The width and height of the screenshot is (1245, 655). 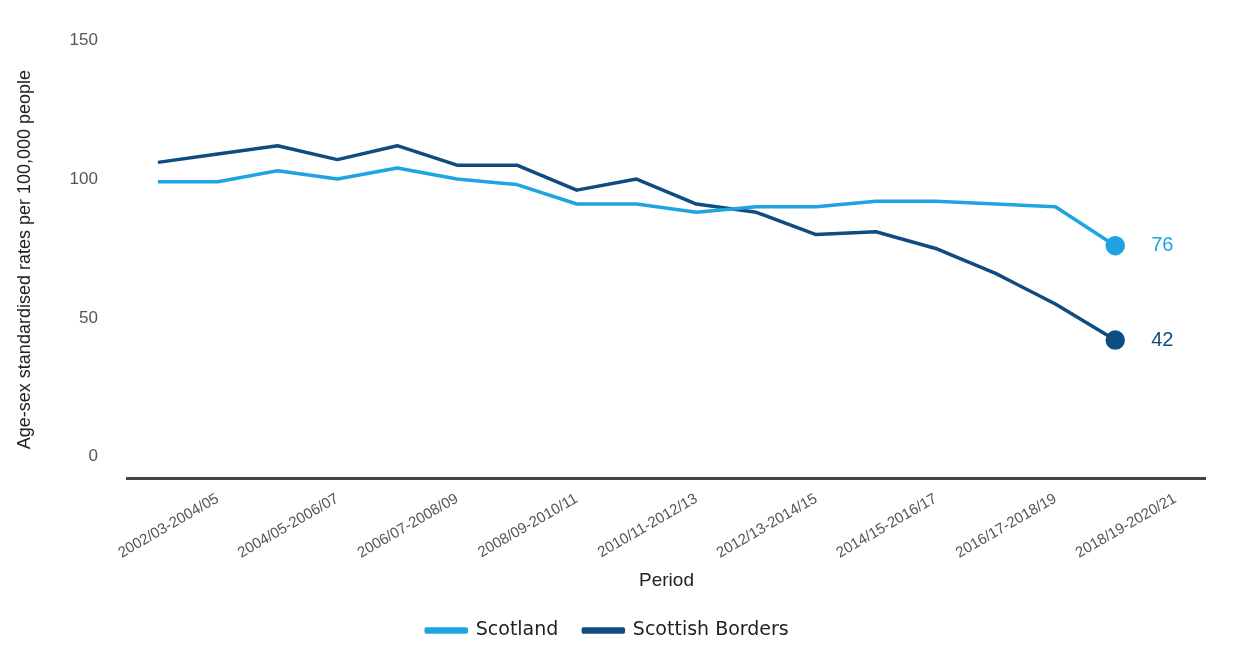 What do you see at coordinates (710, 628) in the screenshot?
I see `legend-label: Scottish Borders` at bounding box center [710, 628].